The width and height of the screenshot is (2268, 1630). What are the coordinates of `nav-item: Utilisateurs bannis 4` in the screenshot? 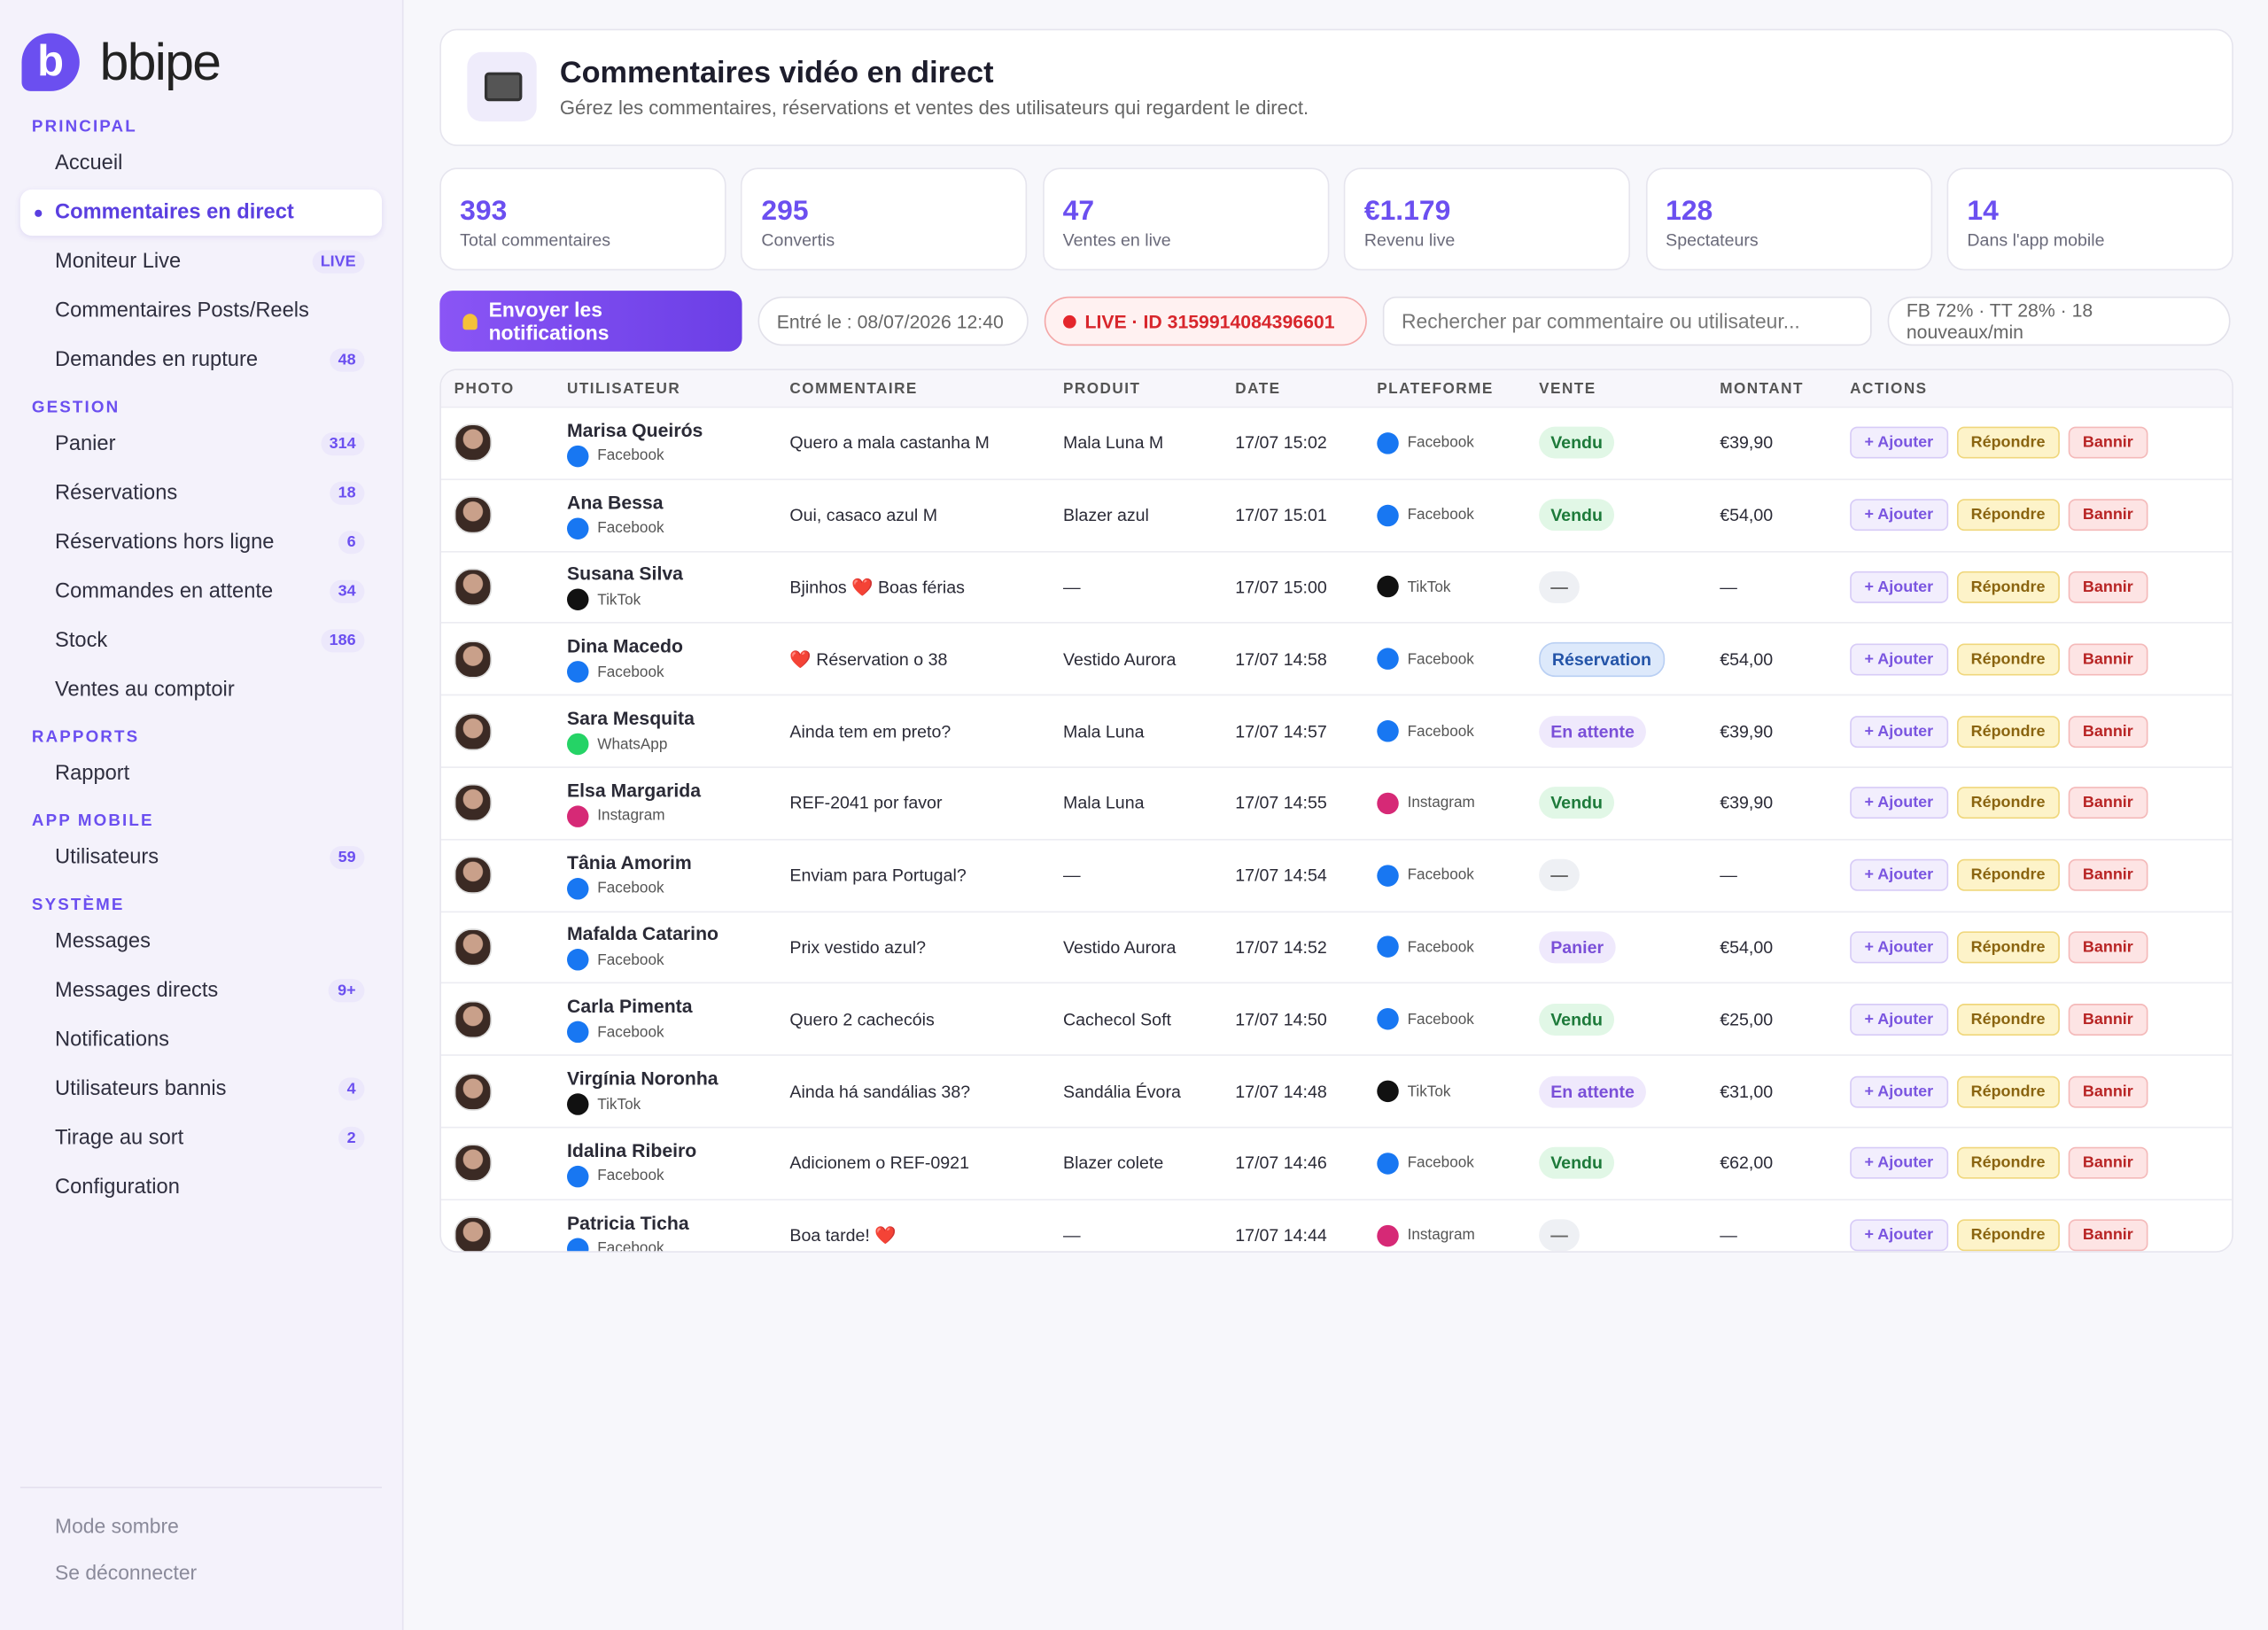 It's located at (201, 1089).